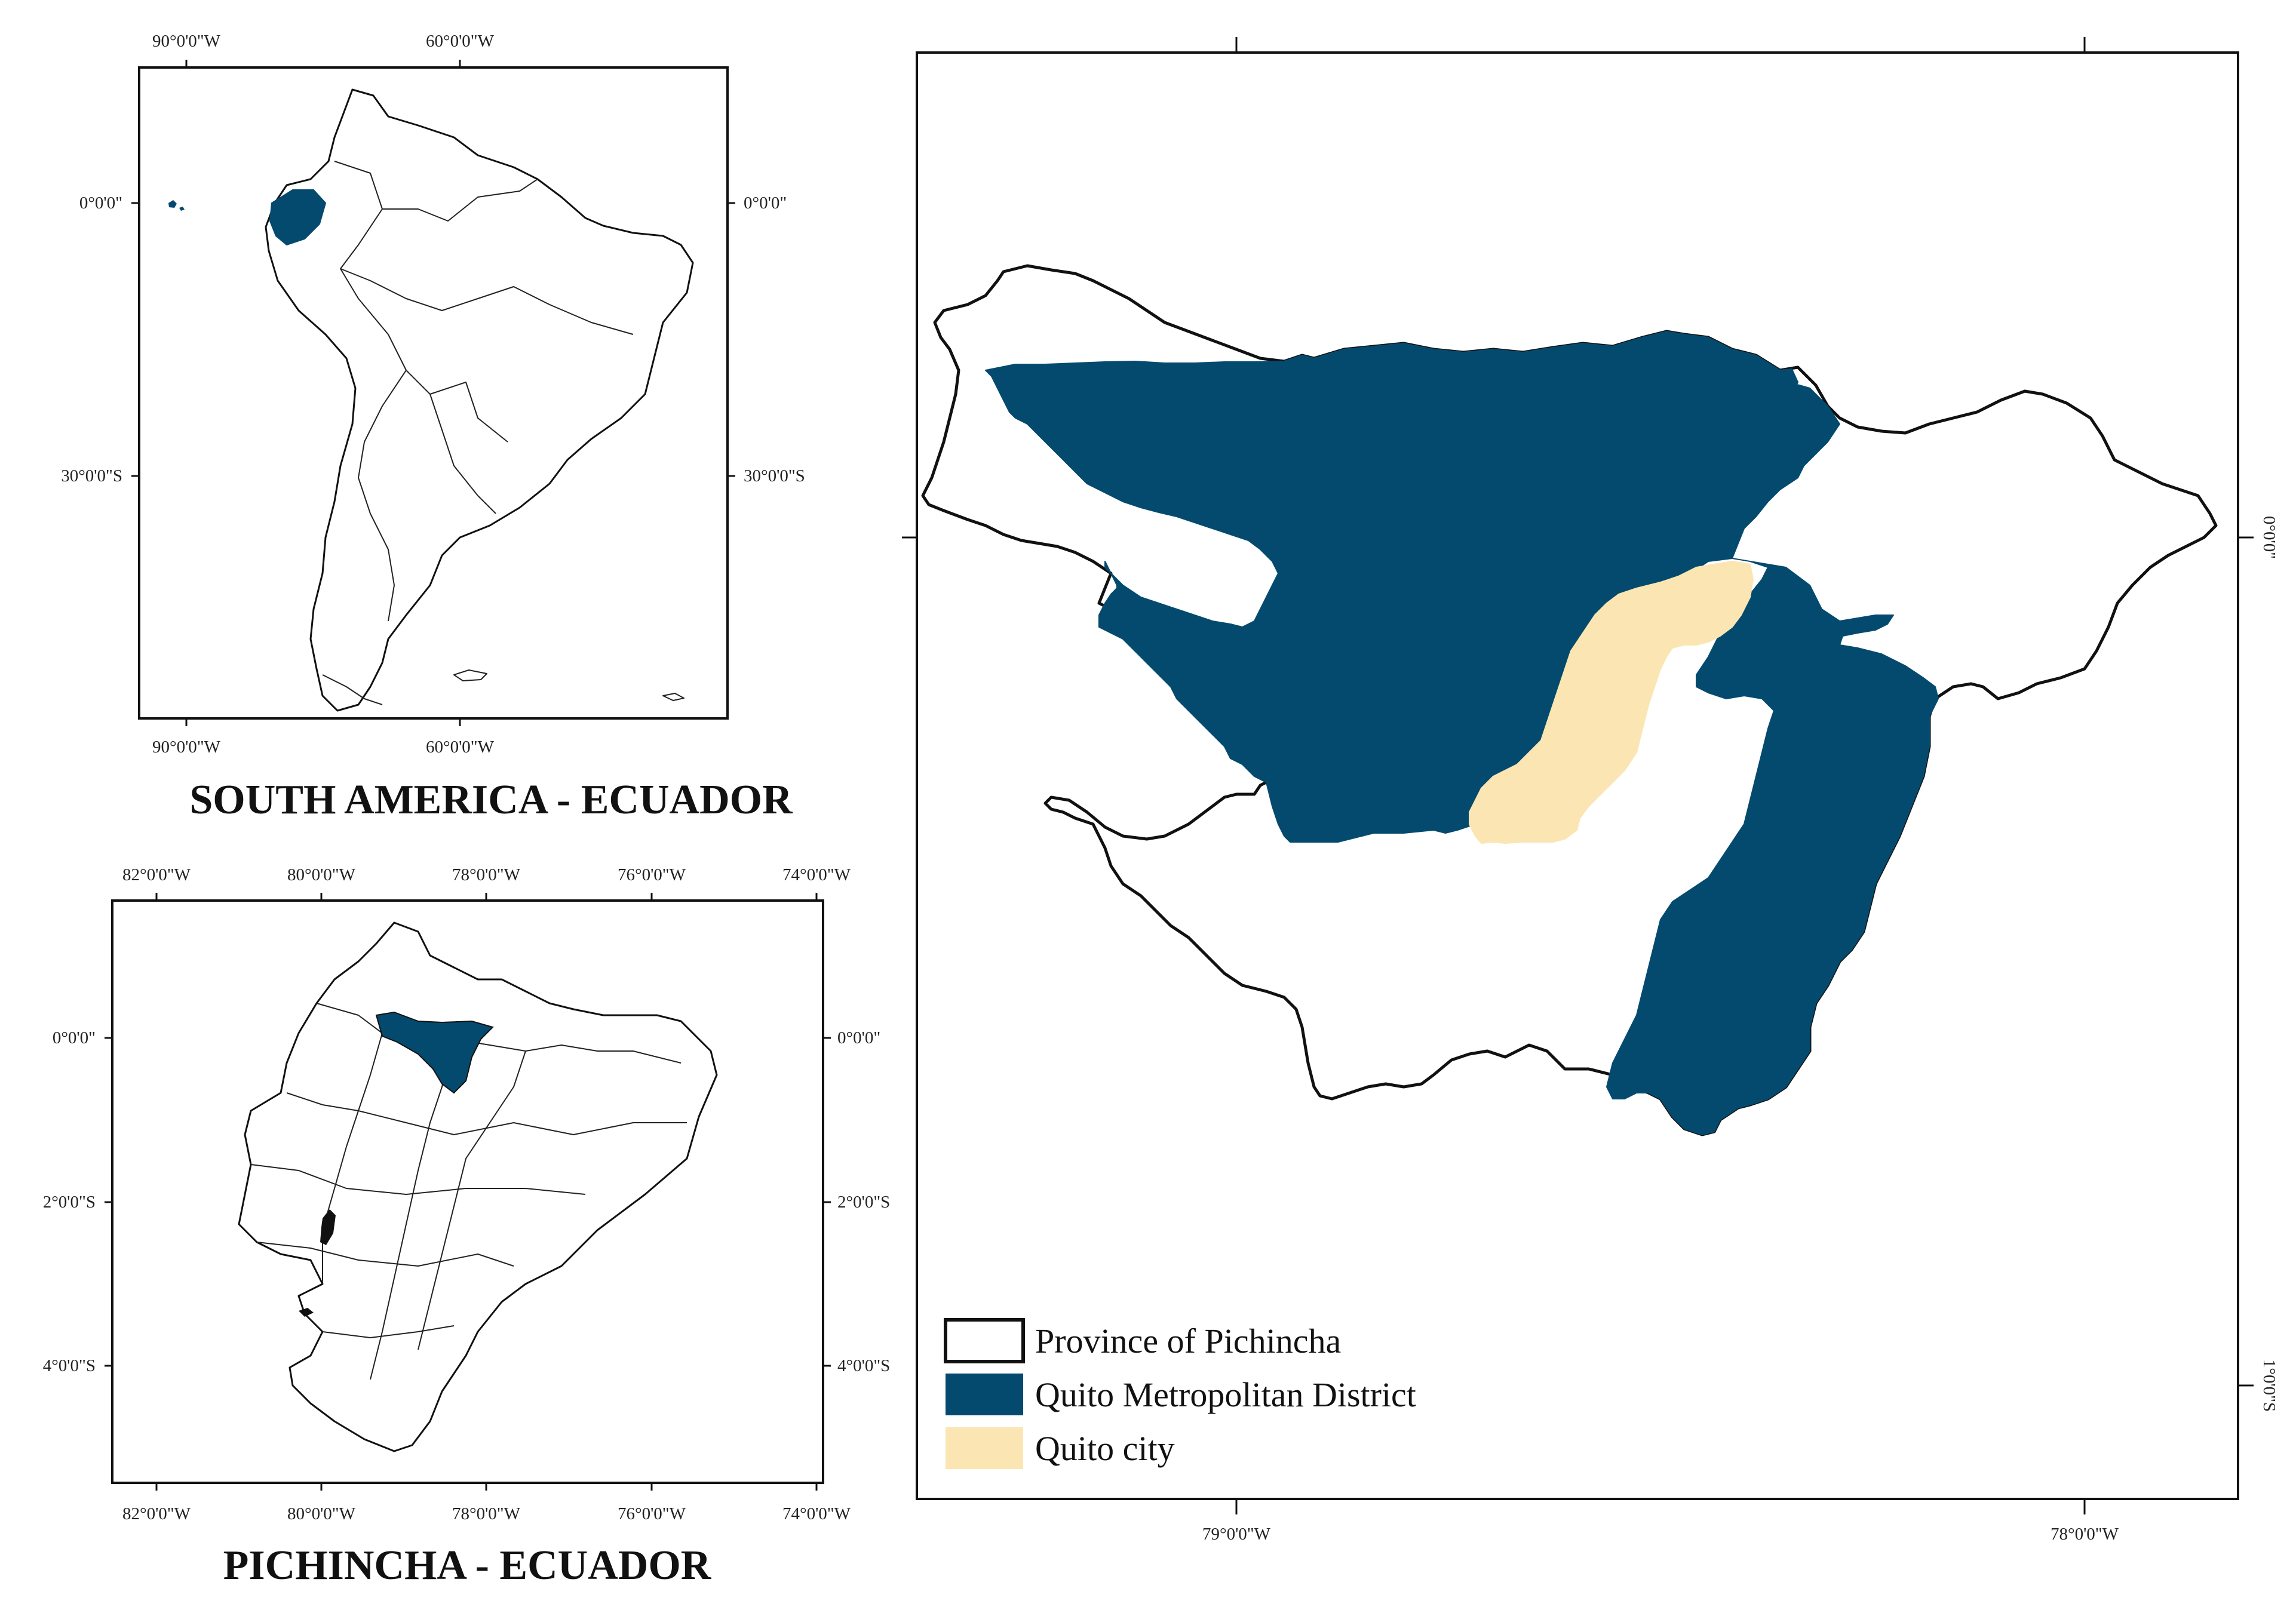 The image size is (2296, 1613). I want to click on ec-bottom-label-5: 74°0'0"W, so click(816, 1513).